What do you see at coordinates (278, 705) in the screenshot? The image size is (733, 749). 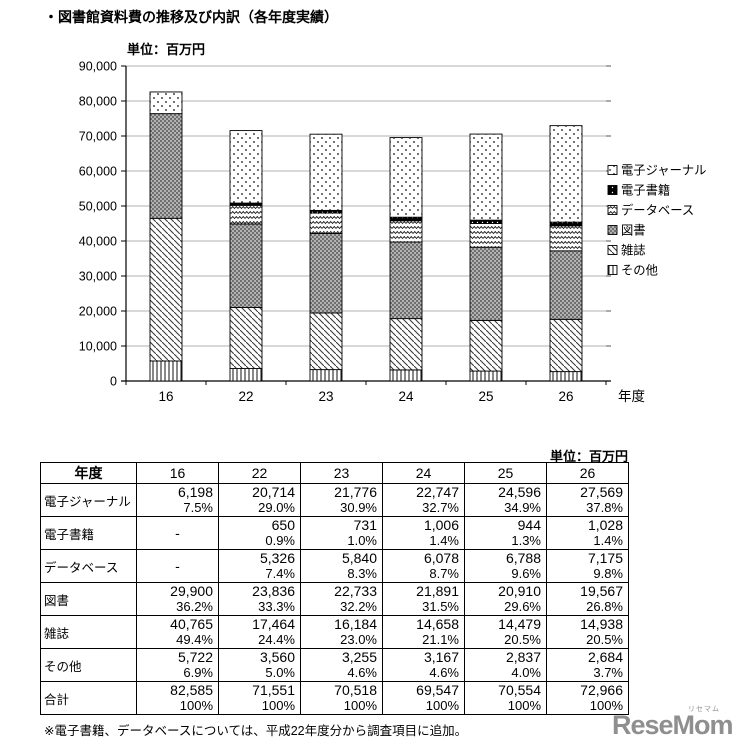 I see `cell-percent: 100%` at bounding box center [278, 705].